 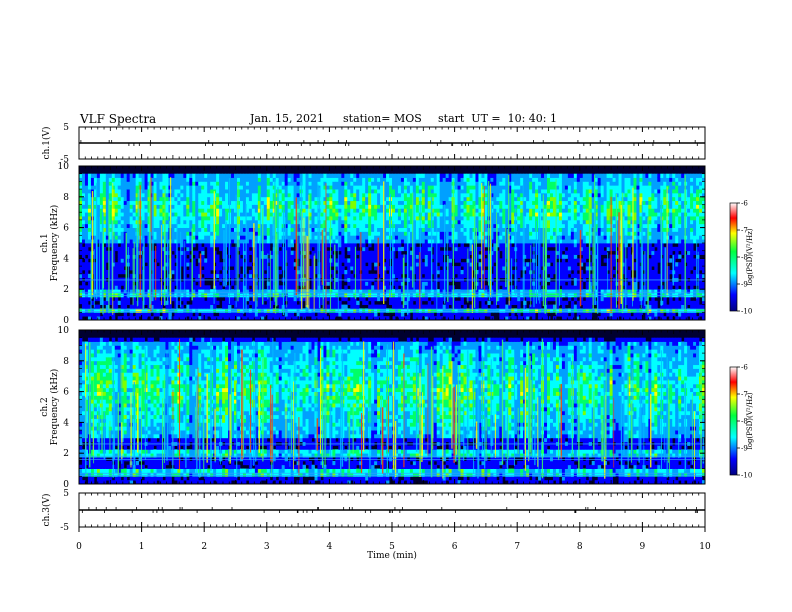 I want to click on ytick-label-1-4: 8, so click(x=66, y=198).